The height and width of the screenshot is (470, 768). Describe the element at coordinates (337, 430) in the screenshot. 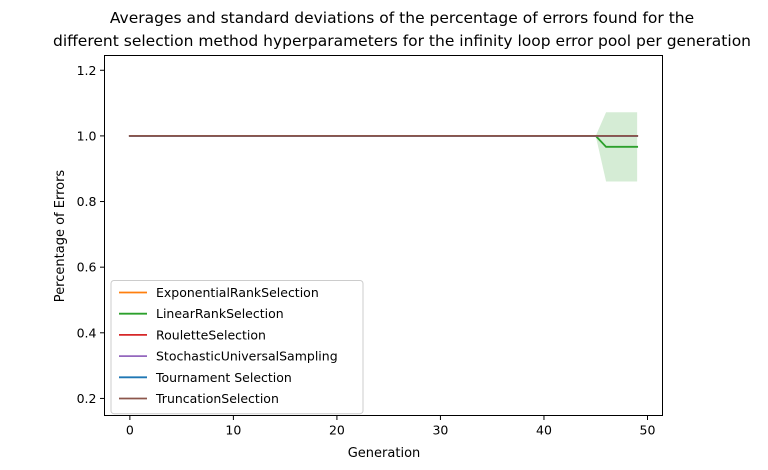

I see `x-tick-label: 20` at that location.